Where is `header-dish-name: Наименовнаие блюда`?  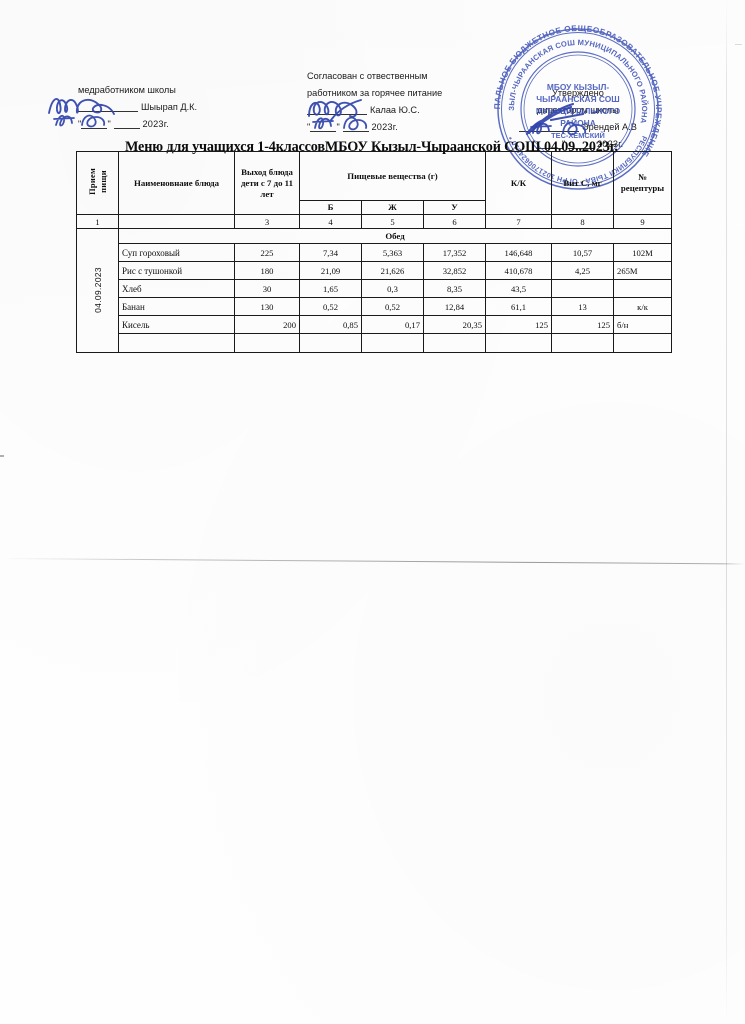 header-dish-name: Наименовнаие блюда is located at coordinates (176, 183).